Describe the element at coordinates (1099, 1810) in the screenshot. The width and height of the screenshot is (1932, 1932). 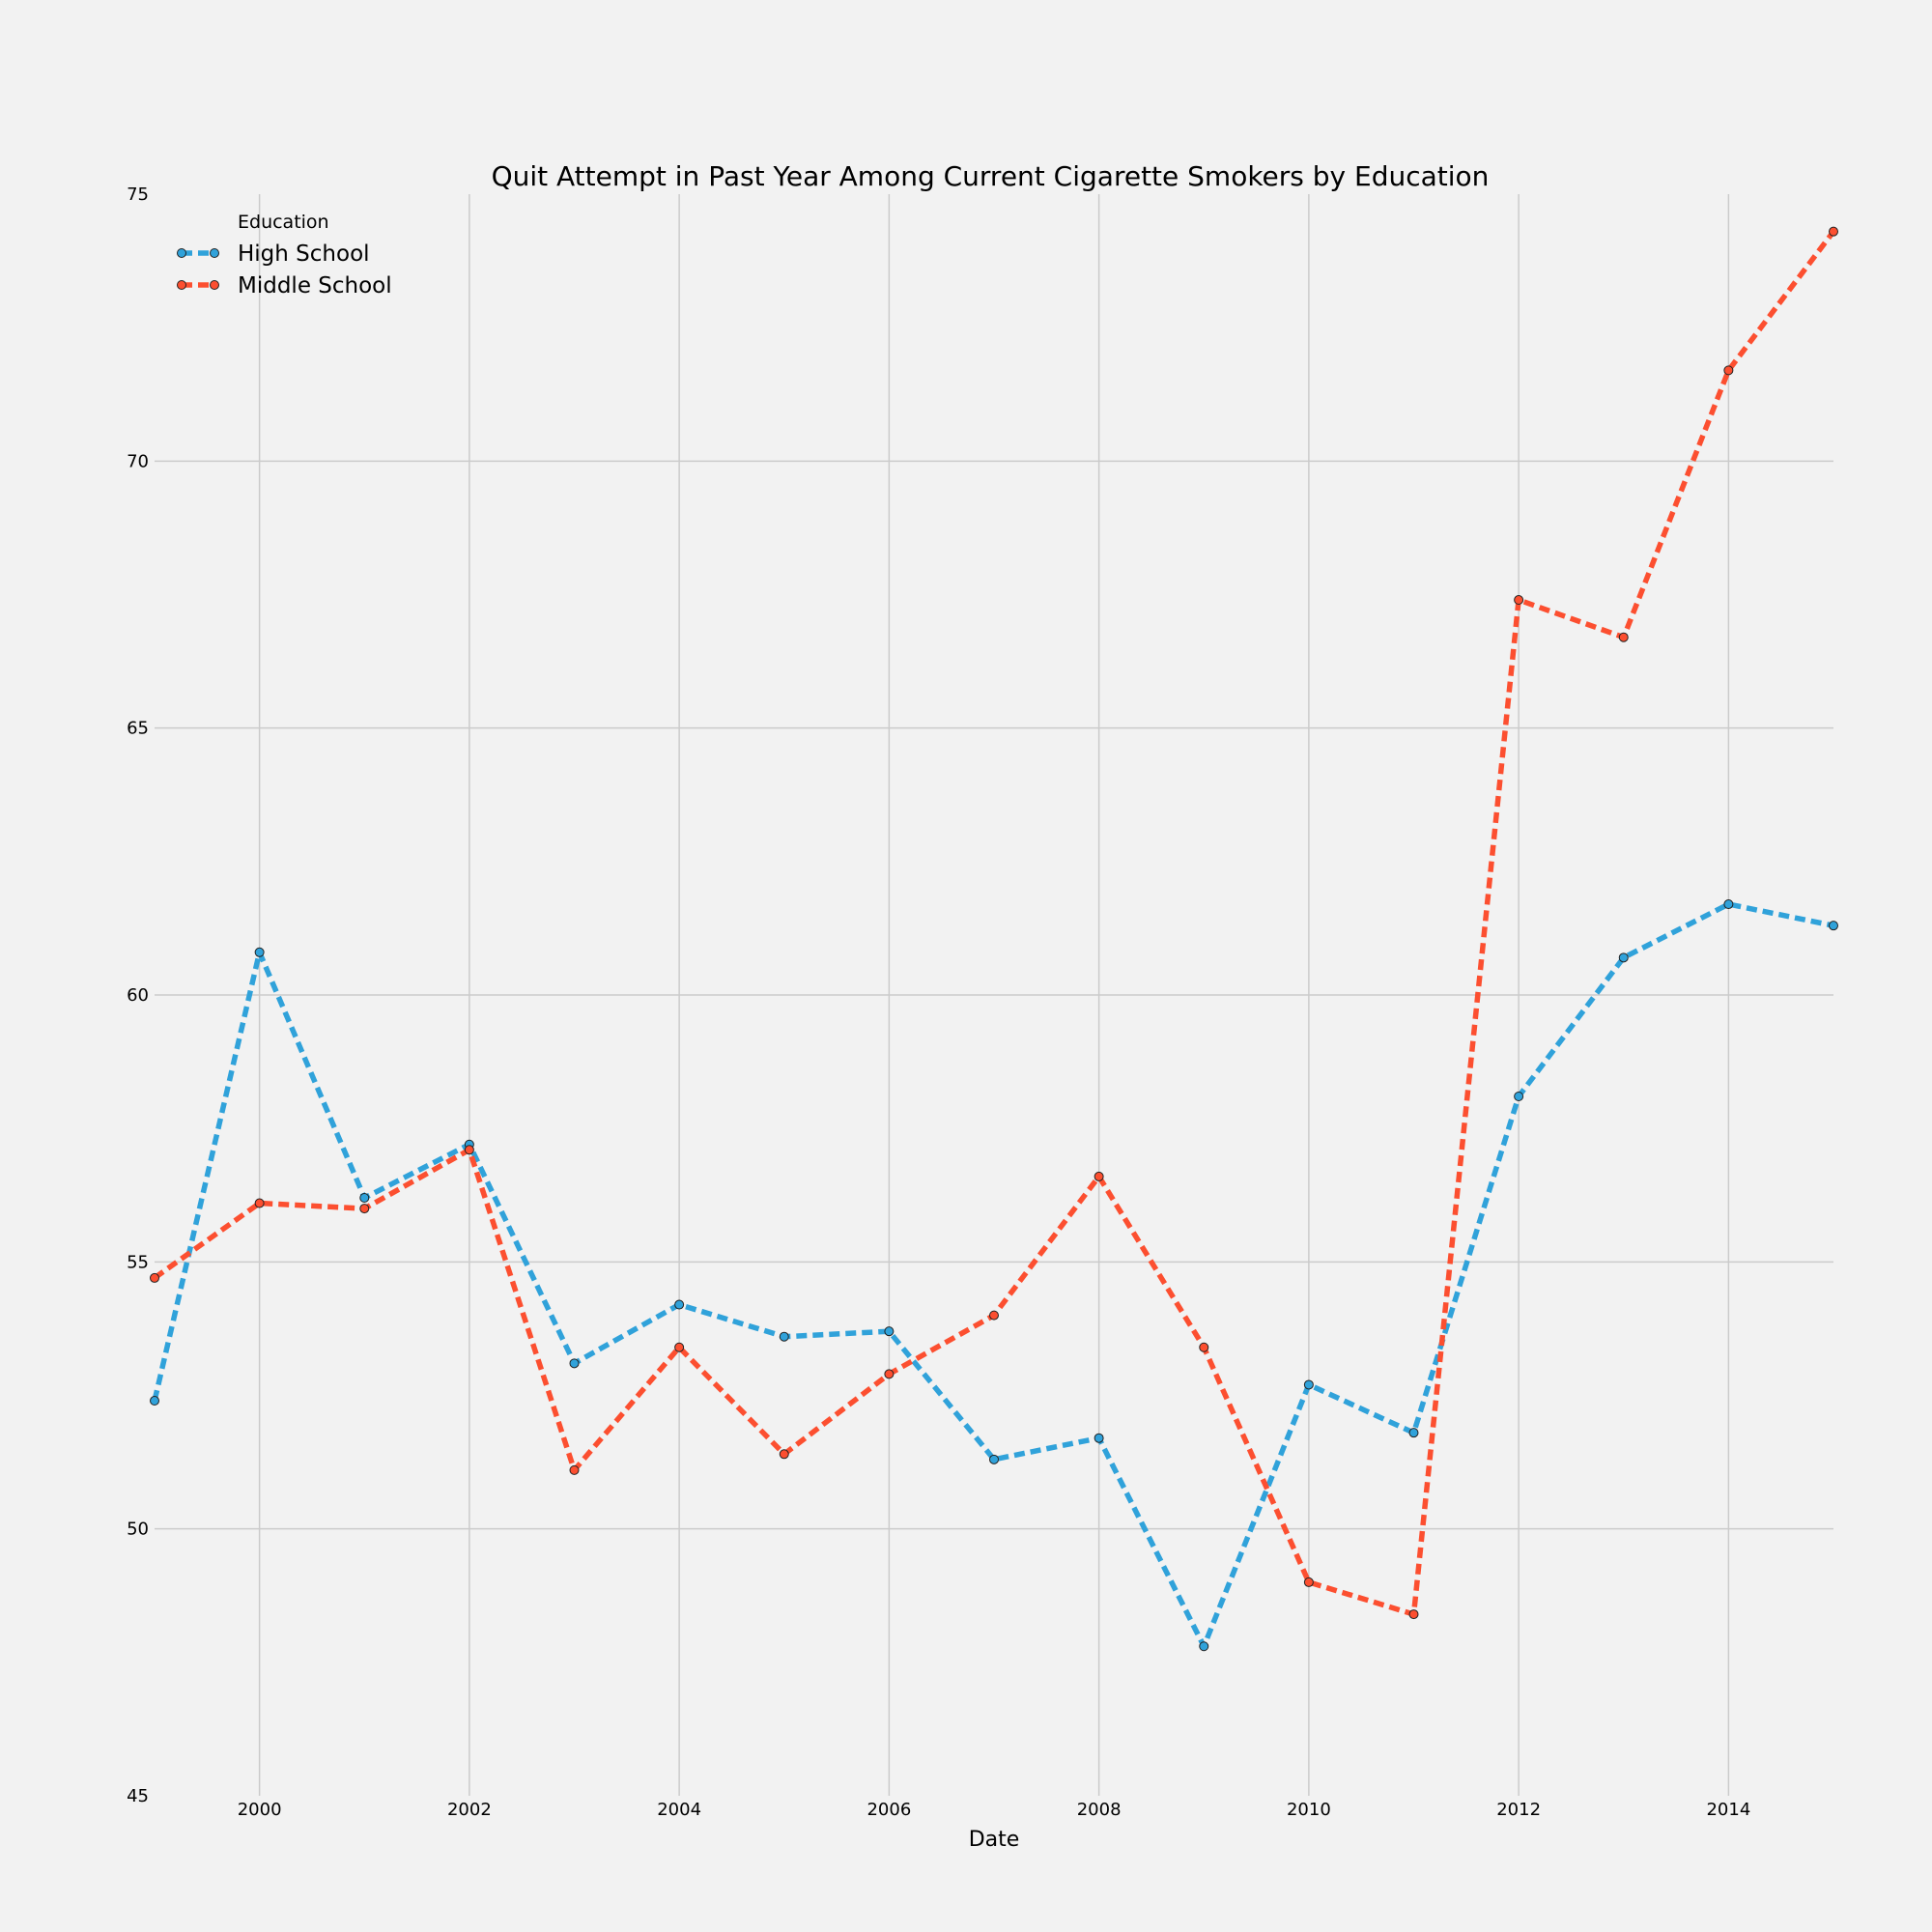
I see `x-tick-label: 2008` at that location.